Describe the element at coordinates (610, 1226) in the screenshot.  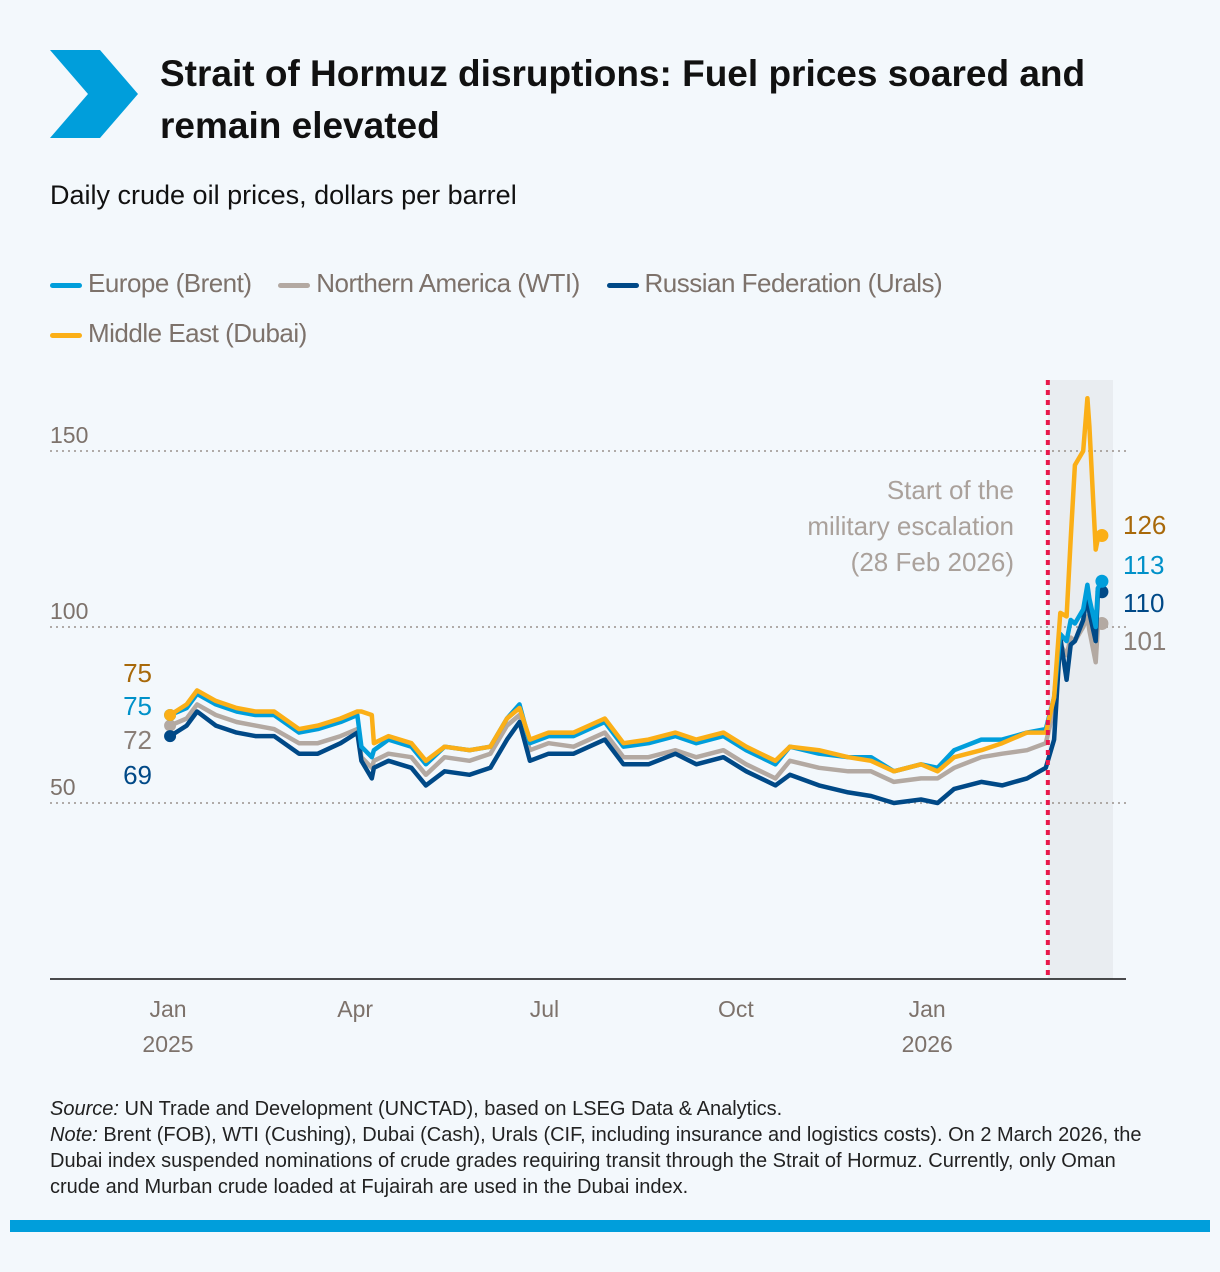
I see `bottom-accent-bar` at that location.